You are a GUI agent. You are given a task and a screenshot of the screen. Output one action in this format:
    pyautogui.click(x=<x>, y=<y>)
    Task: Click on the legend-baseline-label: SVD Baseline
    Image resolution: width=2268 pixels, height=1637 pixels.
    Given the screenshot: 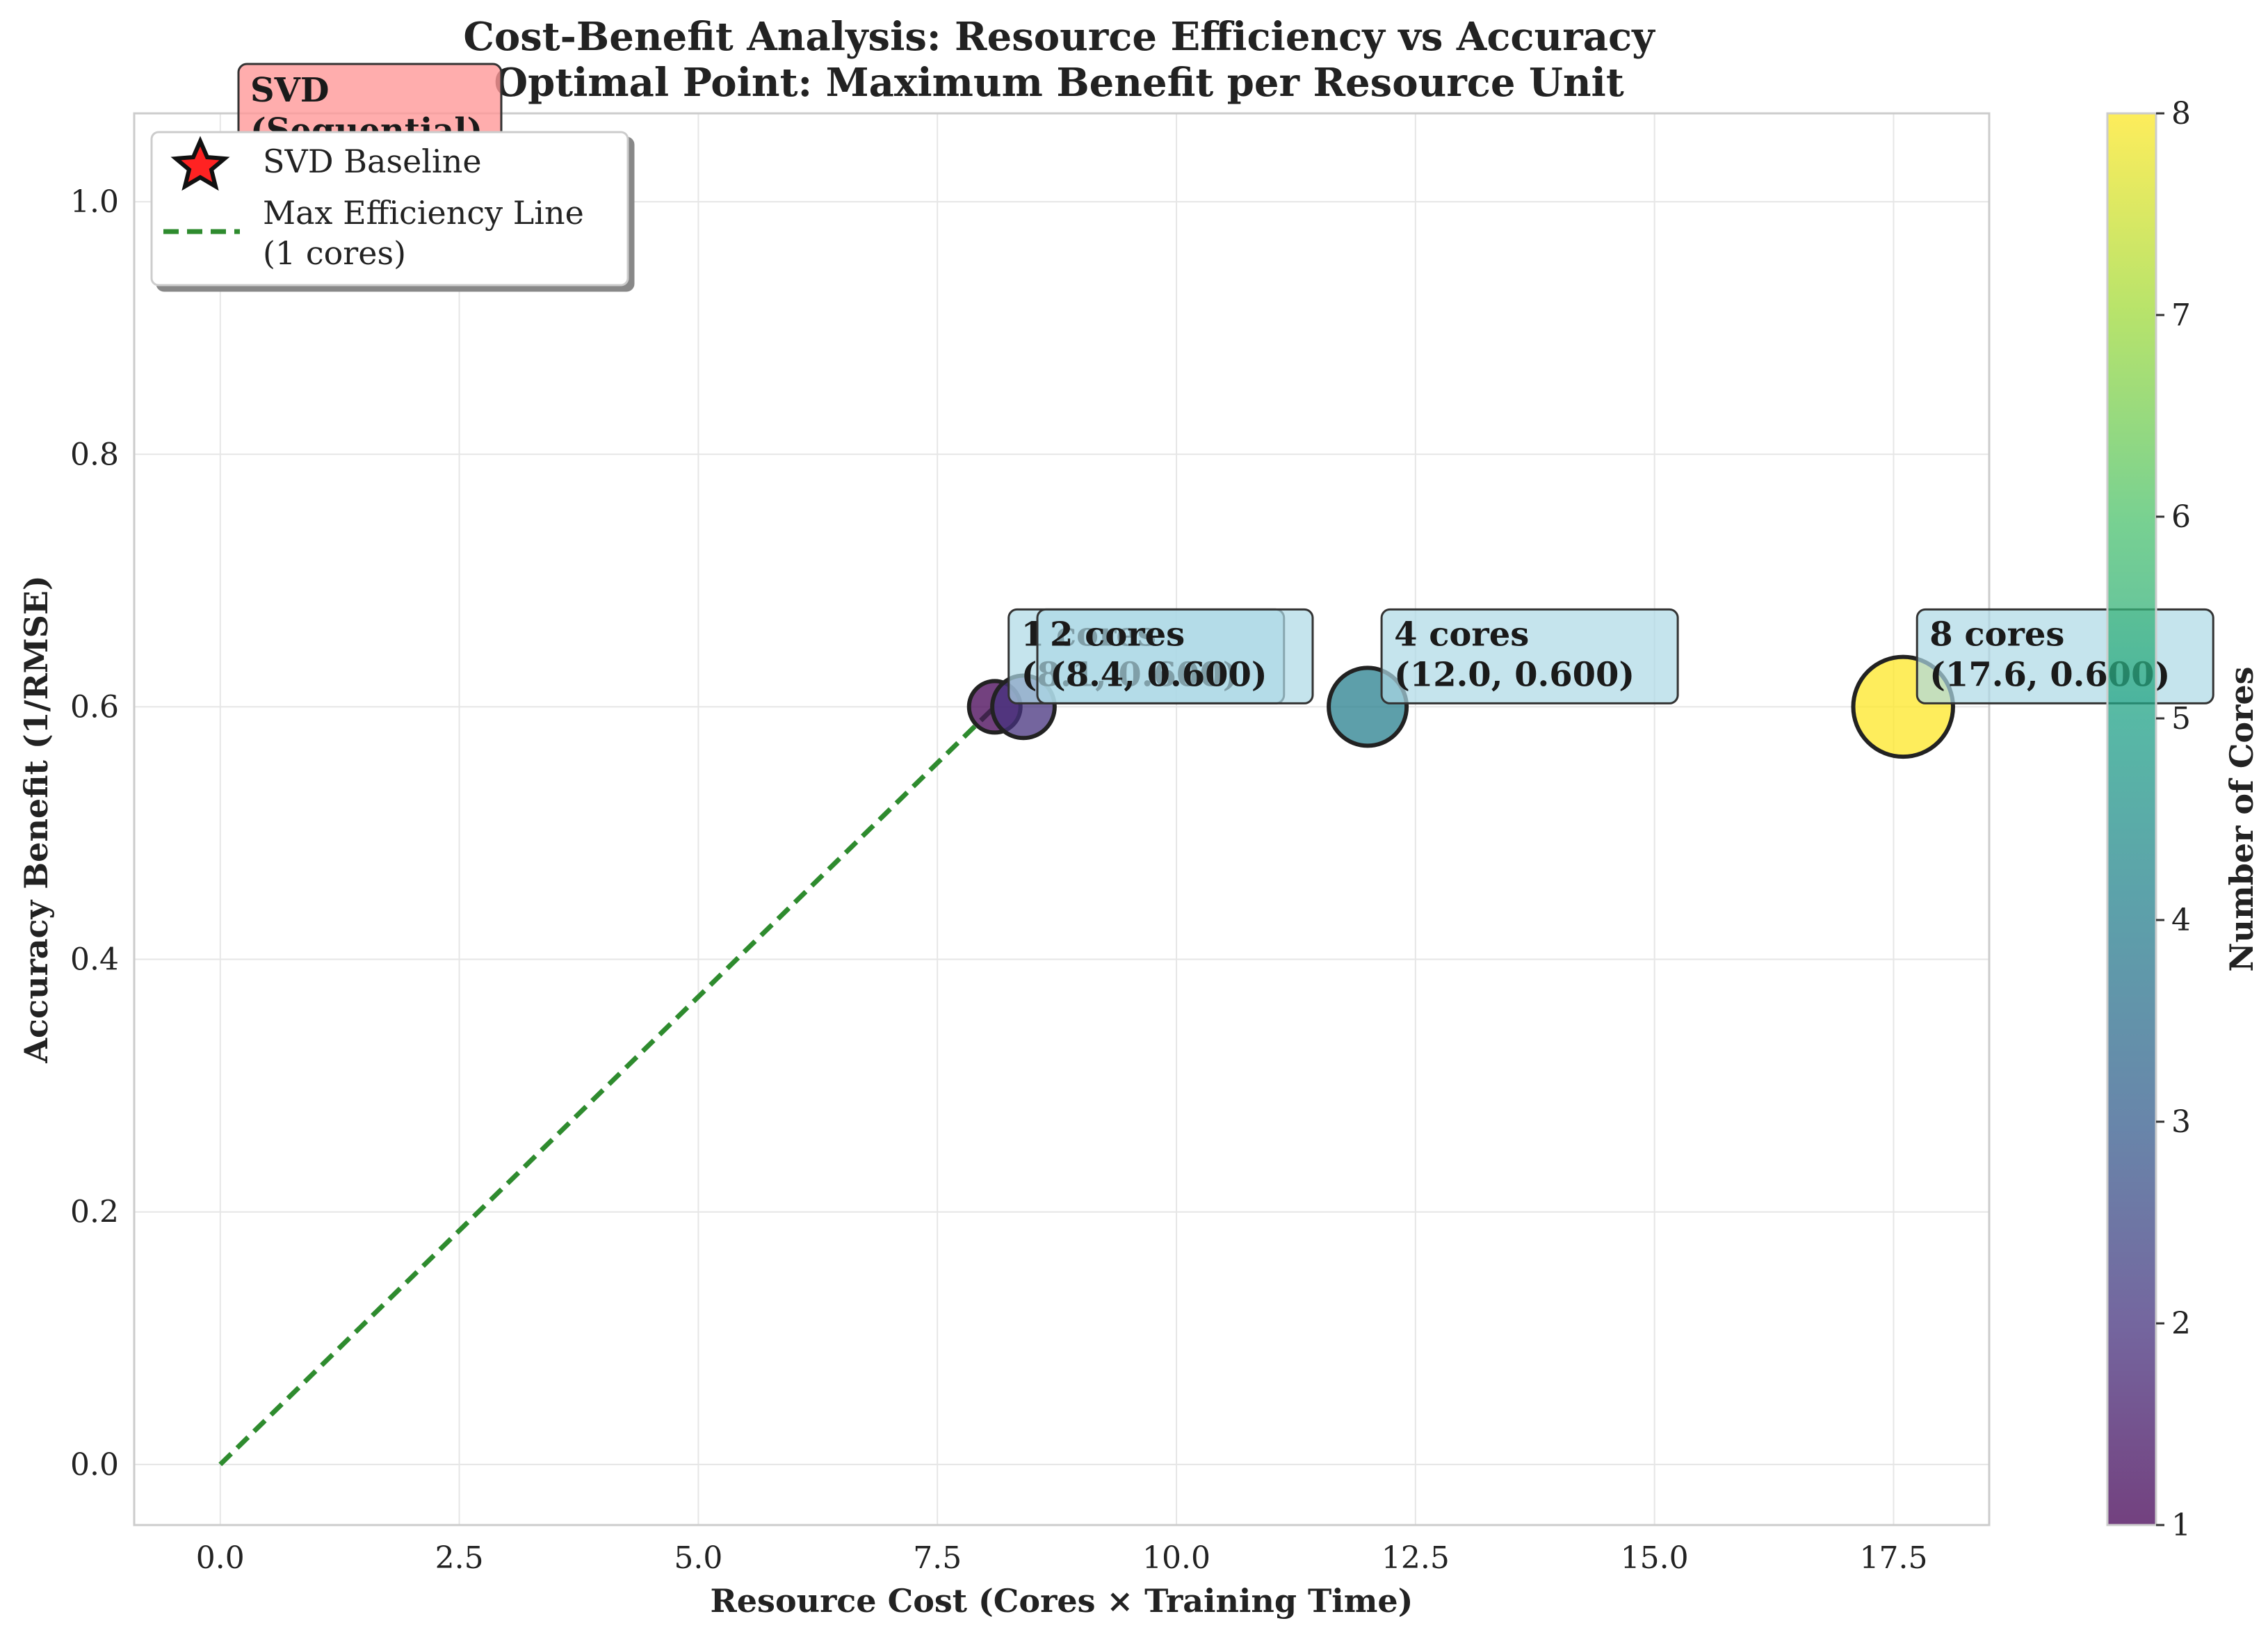 What is the action you would take?
    pyautogui.click(x=372, y=161)
    